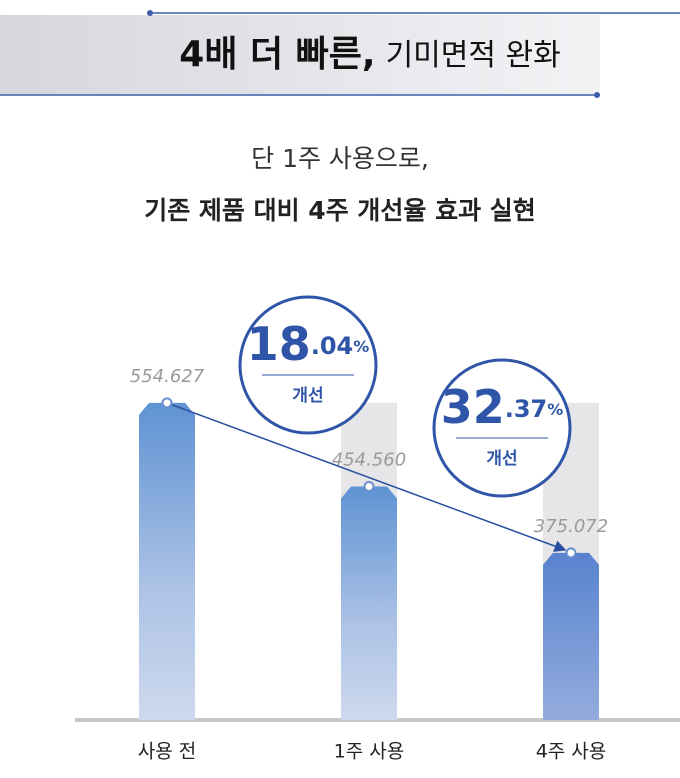  Describe the element at coordinates (340, 210) in the screenshot. I see `subtitle: 기존 제품 대비 4주 개선율 효과 실현` at that location.